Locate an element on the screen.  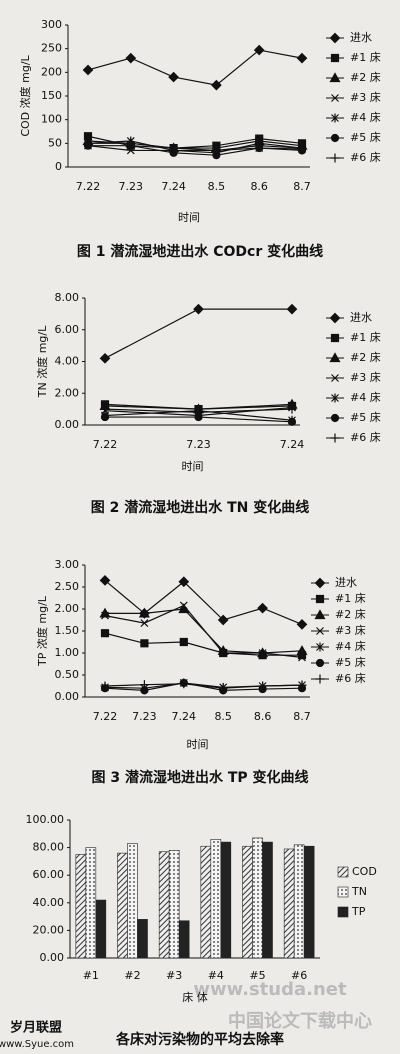
legend-label: #6 床 is located at coordinates (365, 157).